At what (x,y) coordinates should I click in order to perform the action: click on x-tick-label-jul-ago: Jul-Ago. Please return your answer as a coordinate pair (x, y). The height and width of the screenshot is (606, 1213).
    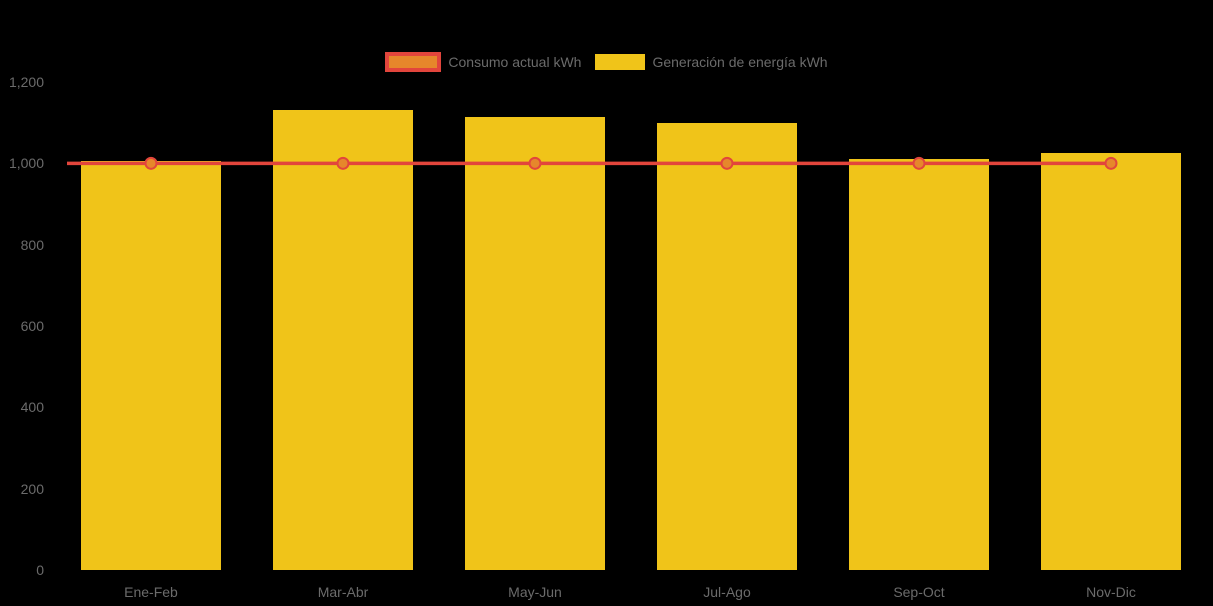
    Looking at the image, I should click on (727, 592).